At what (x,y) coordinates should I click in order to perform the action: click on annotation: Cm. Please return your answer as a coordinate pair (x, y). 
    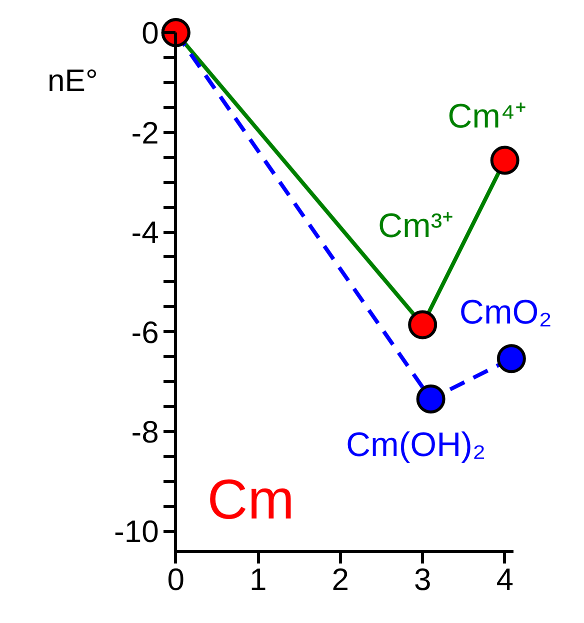
    Looking at the image, I should click on (250, 499).